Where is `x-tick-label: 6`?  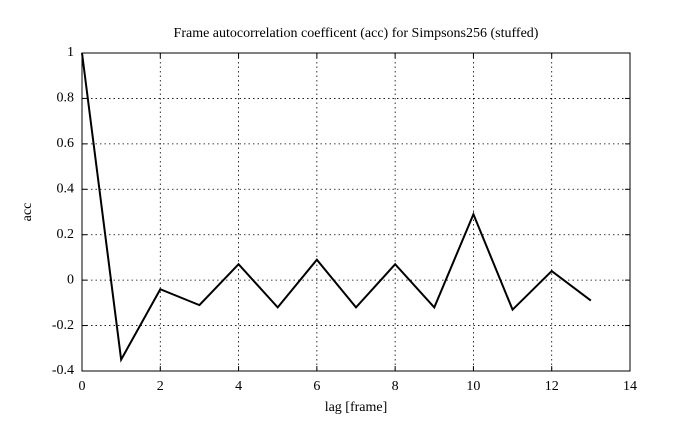 x-tick-label: 6 is located at coordinates (316, 386).